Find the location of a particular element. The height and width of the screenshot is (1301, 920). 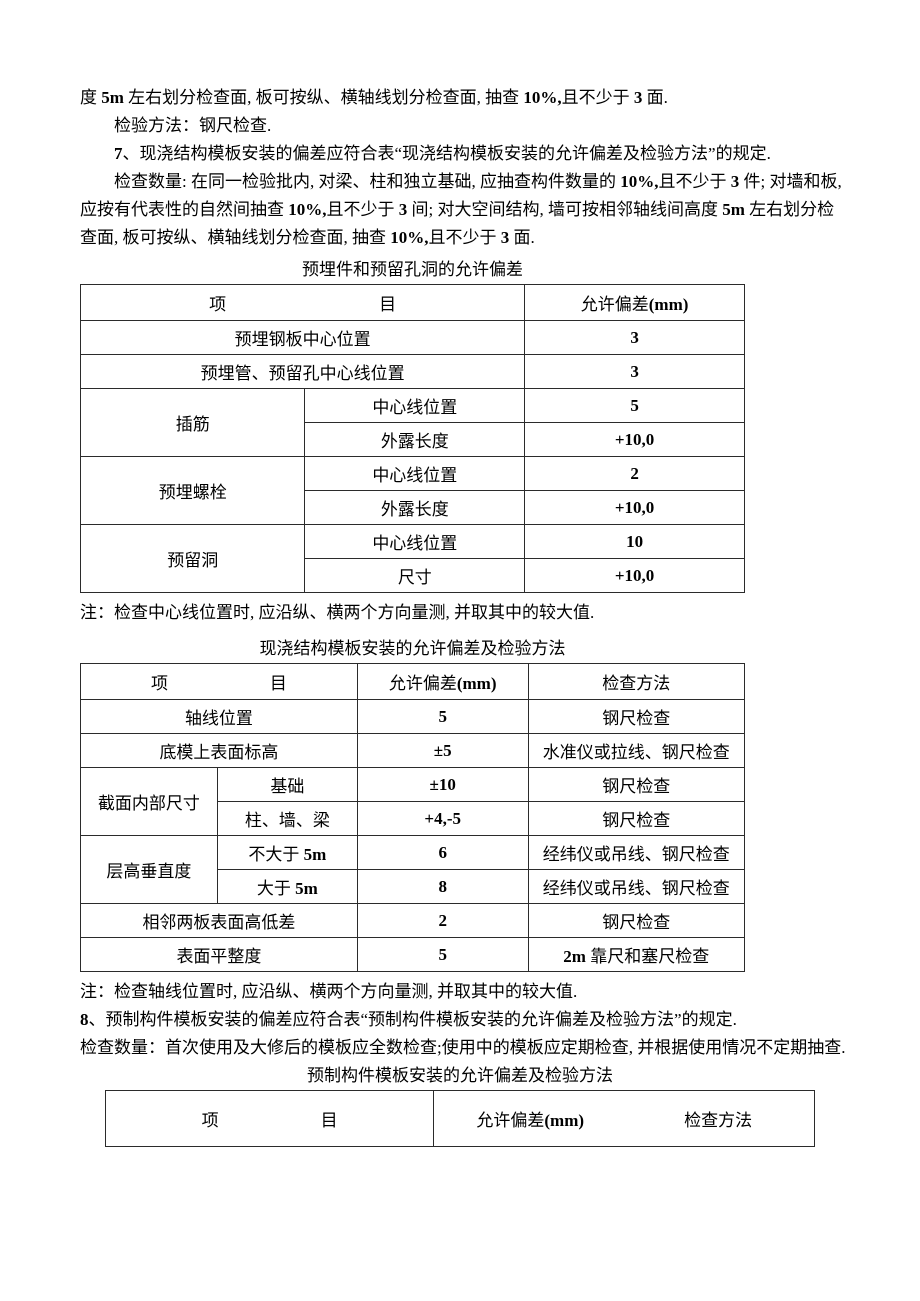

text-run-bold: 2m is located at coordinates (574, 956).